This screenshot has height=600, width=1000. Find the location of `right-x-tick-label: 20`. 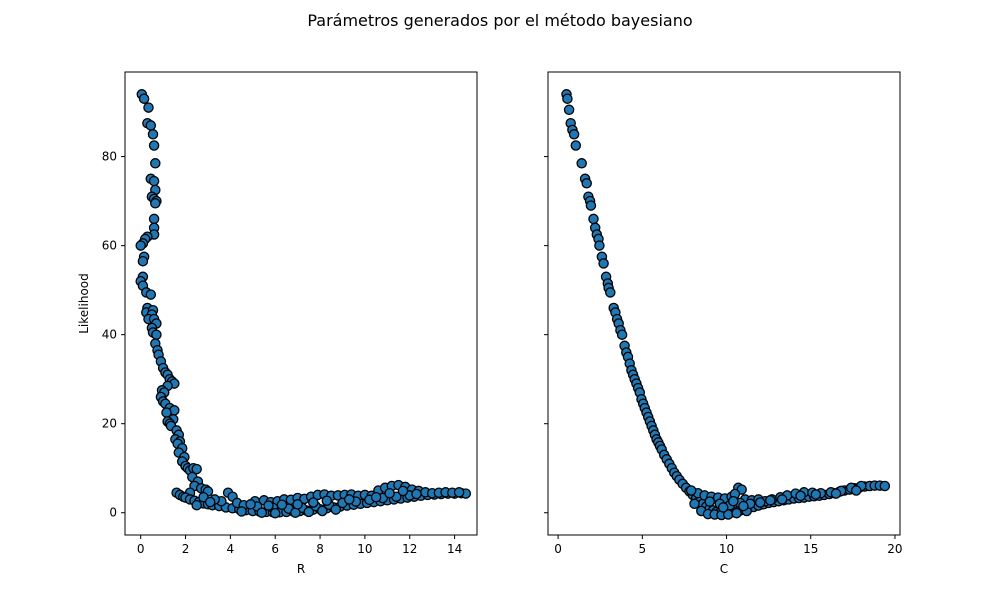

right-x-tick-label: 20 is located at coordinates (894, 549).